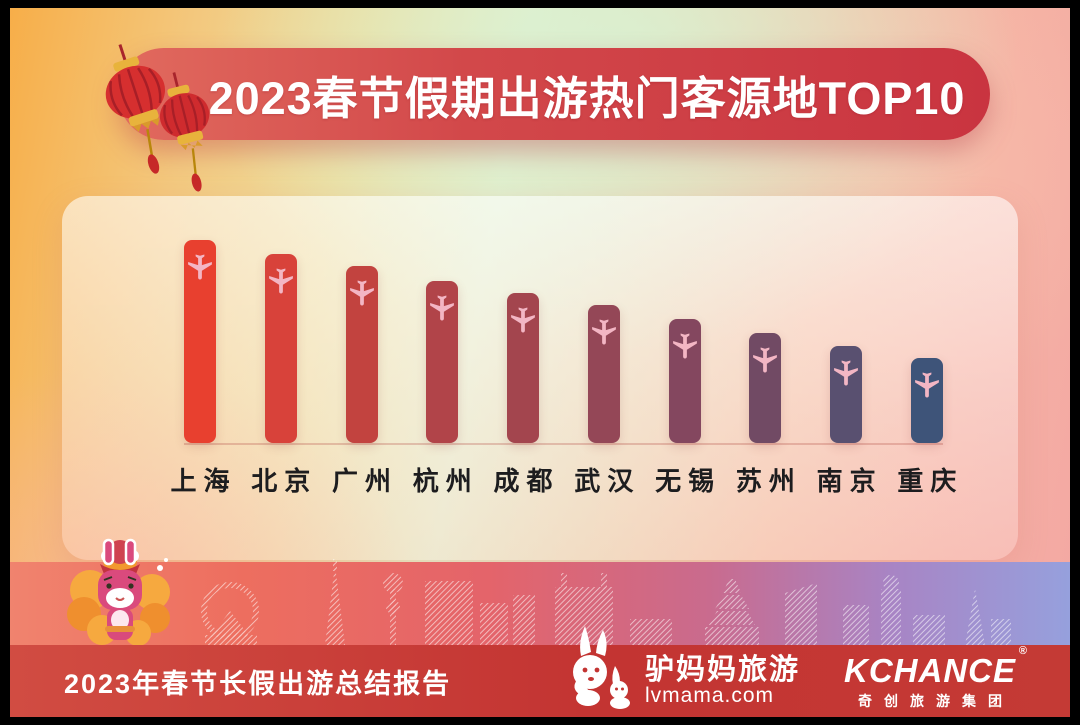 Image resolution: width=1080 pixels, height=725 pixels. I want to click on bar-label: 无锡, so click(688, 481).